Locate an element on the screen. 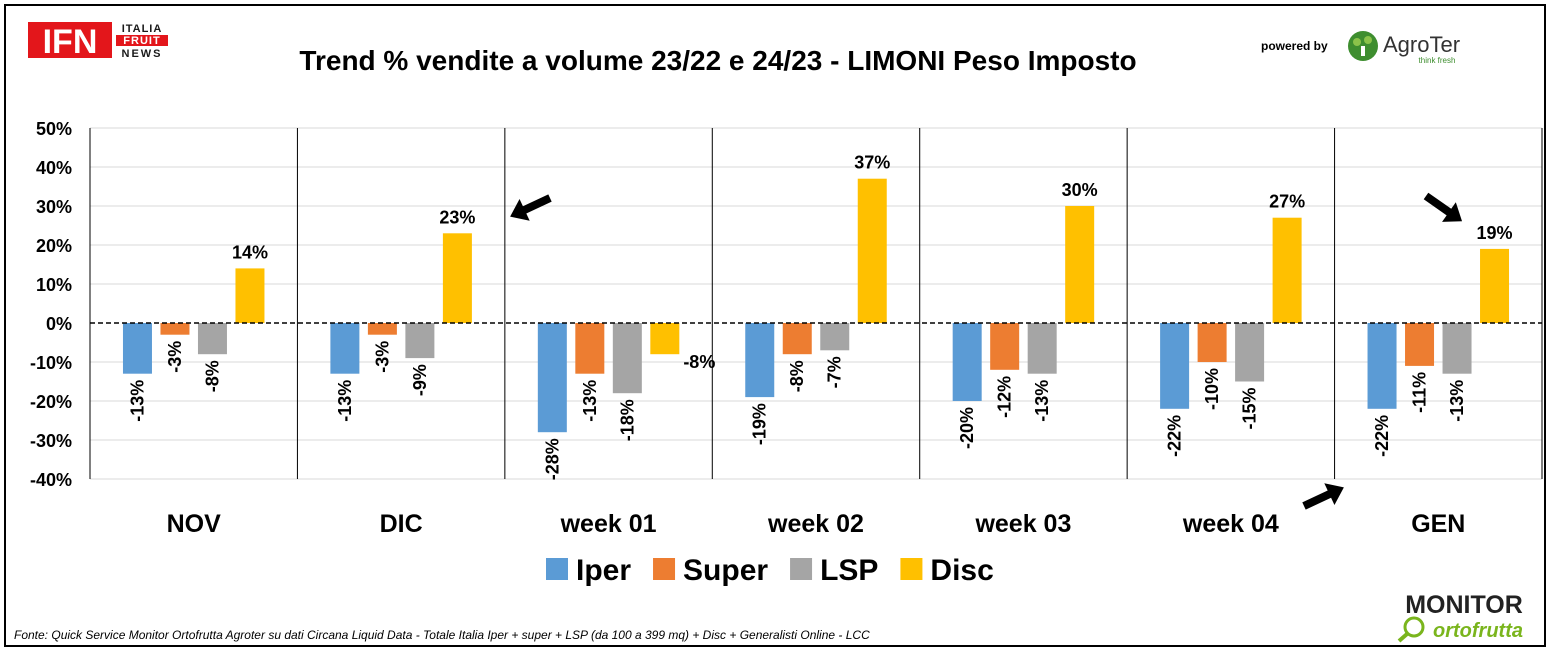 Image resolution: width=1552 pixels, height=653 pixels. data-label: -12% is located at coordinates (1005, 397).